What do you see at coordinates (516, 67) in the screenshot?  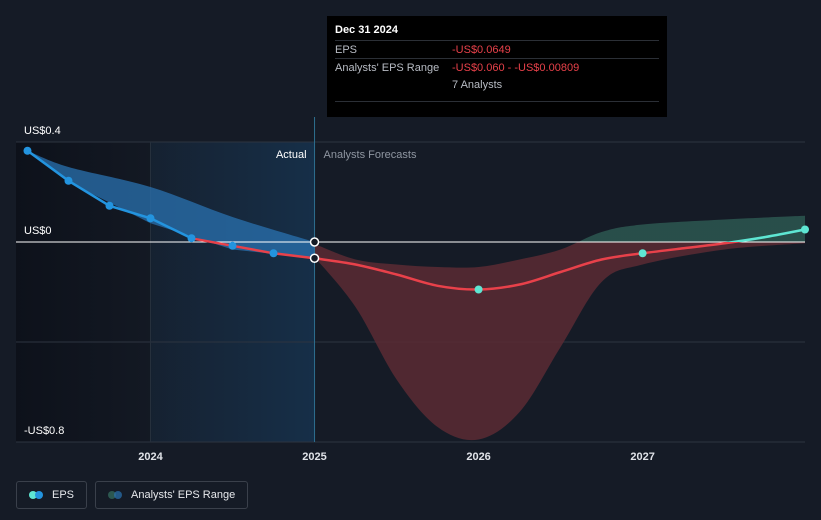 I see `tooltip-range-value: -US$0.060 - -US$0.00809` at bounding box center [516, 67].